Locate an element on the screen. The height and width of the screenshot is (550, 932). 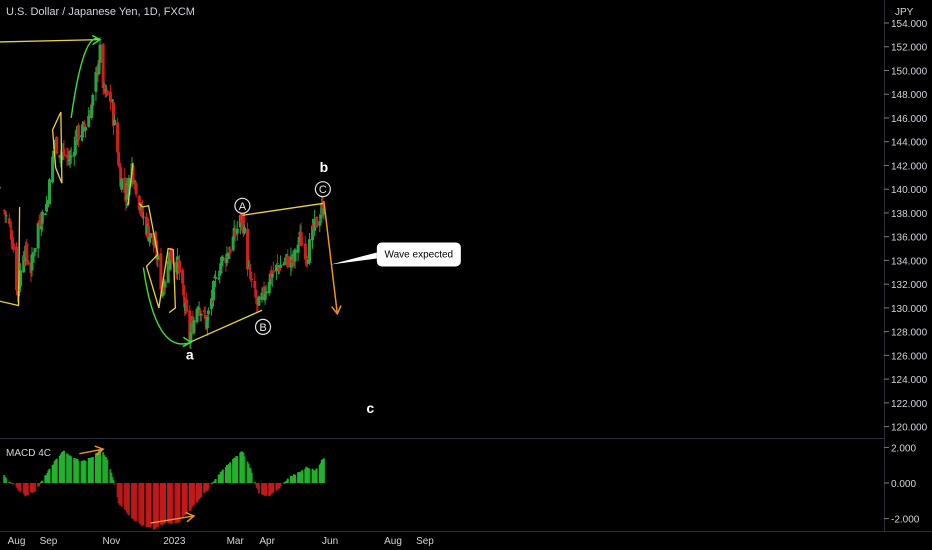
macd-tick-label: -2.000 is located at coordinates (905, 520).